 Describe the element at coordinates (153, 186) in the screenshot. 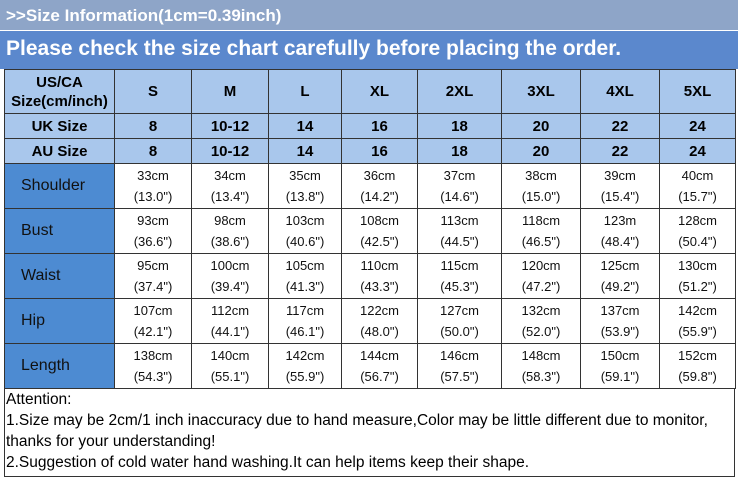

I see `measurement-cell: 33cm (13.0")` at that location.